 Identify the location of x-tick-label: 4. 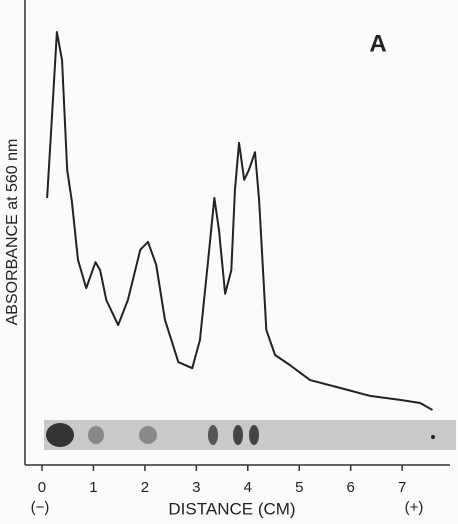
(248, 487).